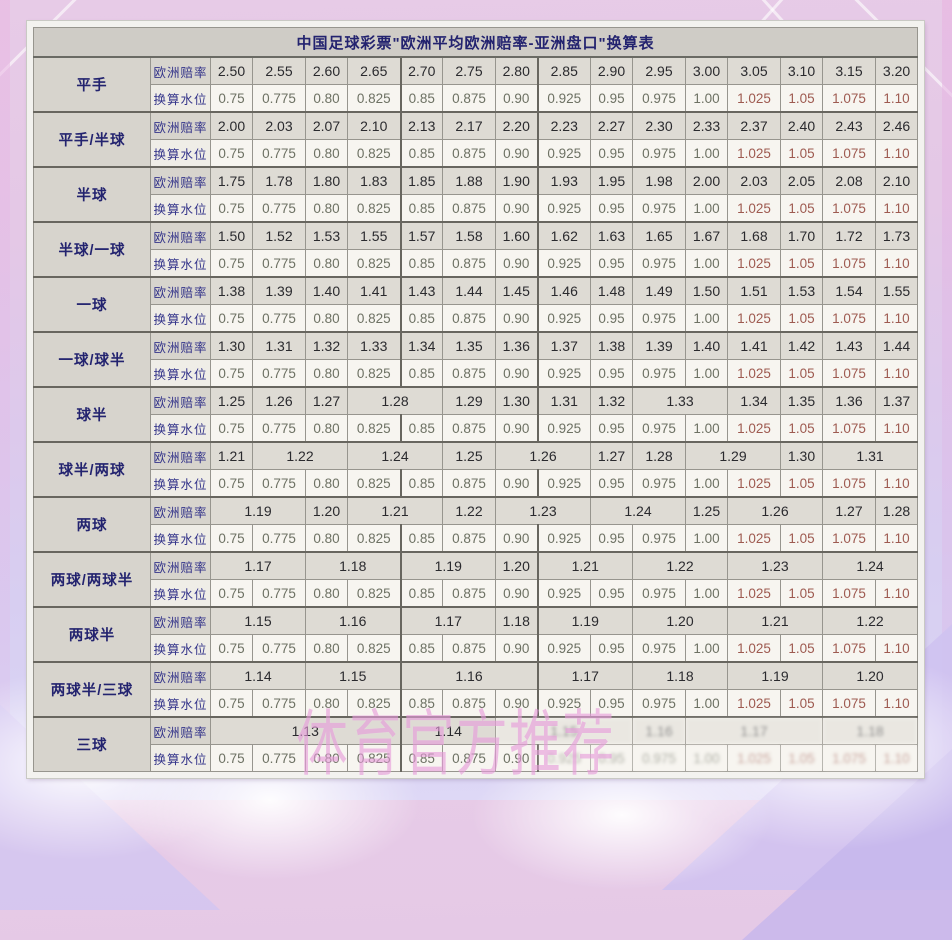  What do you see at coordinates (447, 730) in the screenshot?
I see `odds-cell: 1.14` at bounding box center [447, 730].